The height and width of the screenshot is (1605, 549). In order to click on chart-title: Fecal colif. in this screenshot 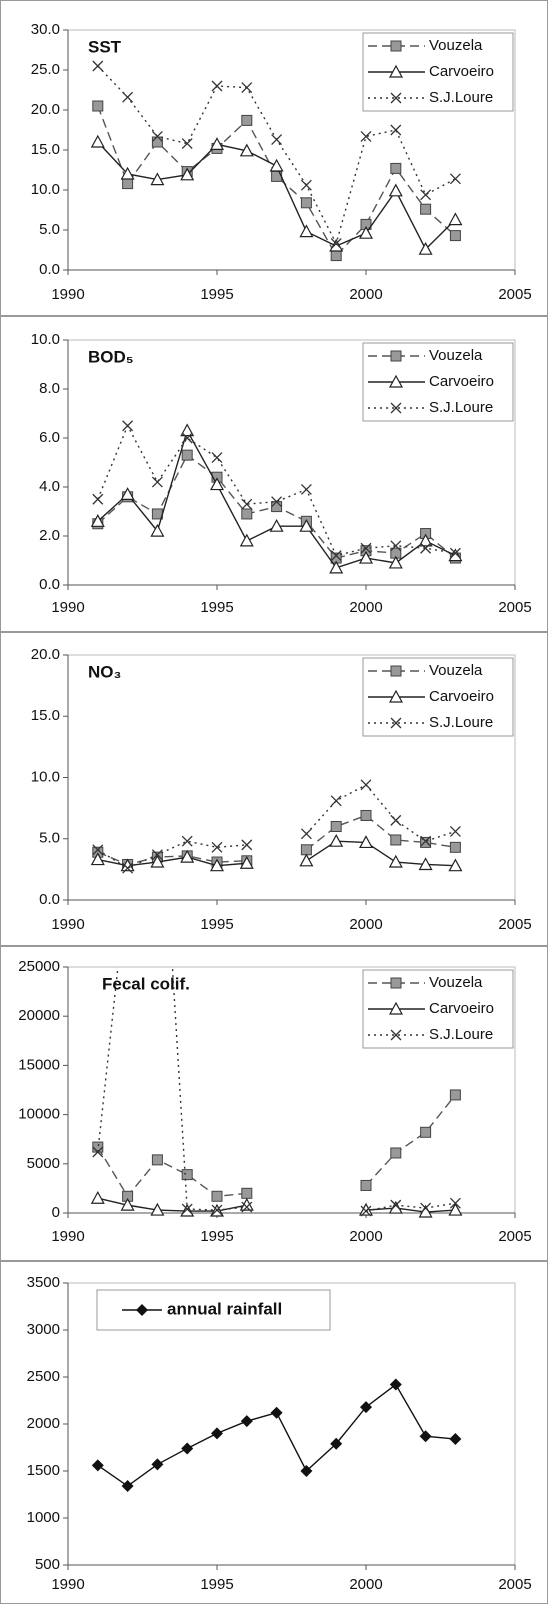, I will do `click(146, 983)`.